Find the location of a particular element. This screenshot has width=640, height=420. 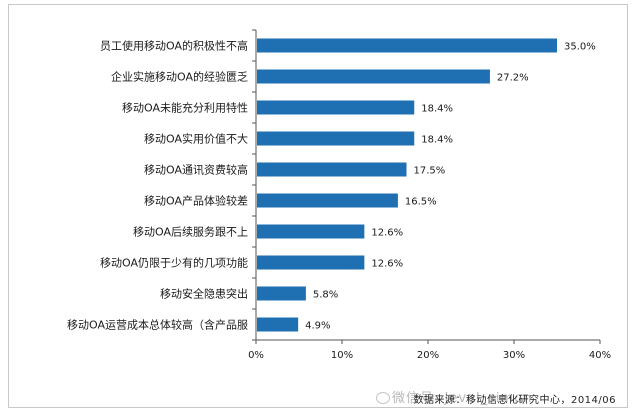

source-note: 数据来源：移动信息化研究中心，2014/06 is located at coordinates (514, 400).